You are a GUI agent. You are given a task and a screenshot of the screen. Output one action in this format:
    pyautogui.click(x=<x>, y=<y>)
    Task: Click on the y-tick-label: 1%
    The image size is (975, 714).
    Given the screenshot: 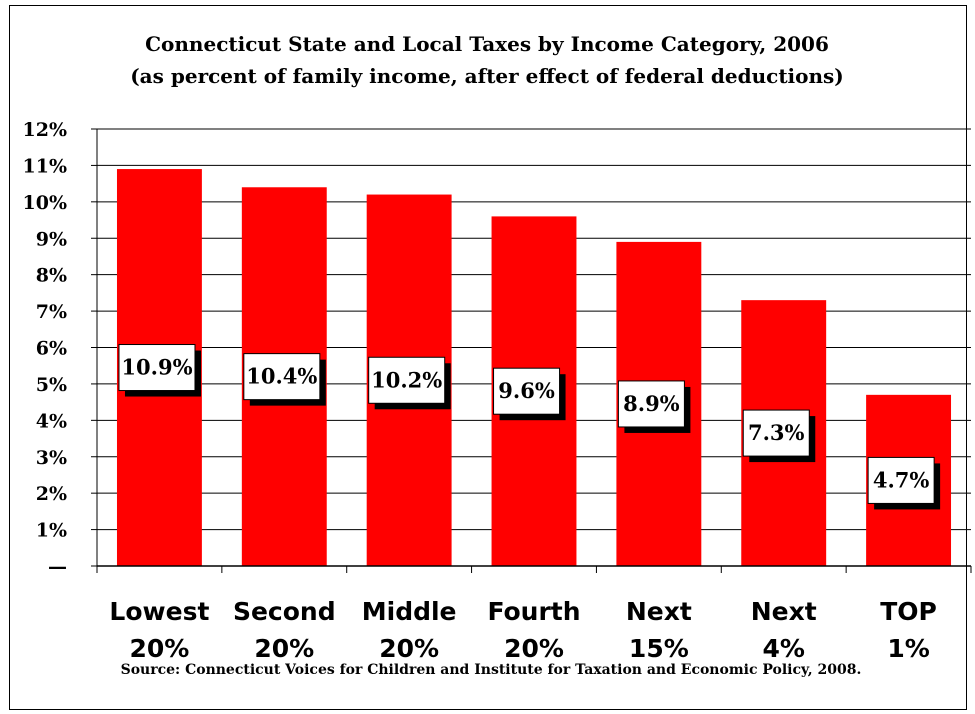 What is the action you would take?
    pyautogui.click(x=51, y=531)
    